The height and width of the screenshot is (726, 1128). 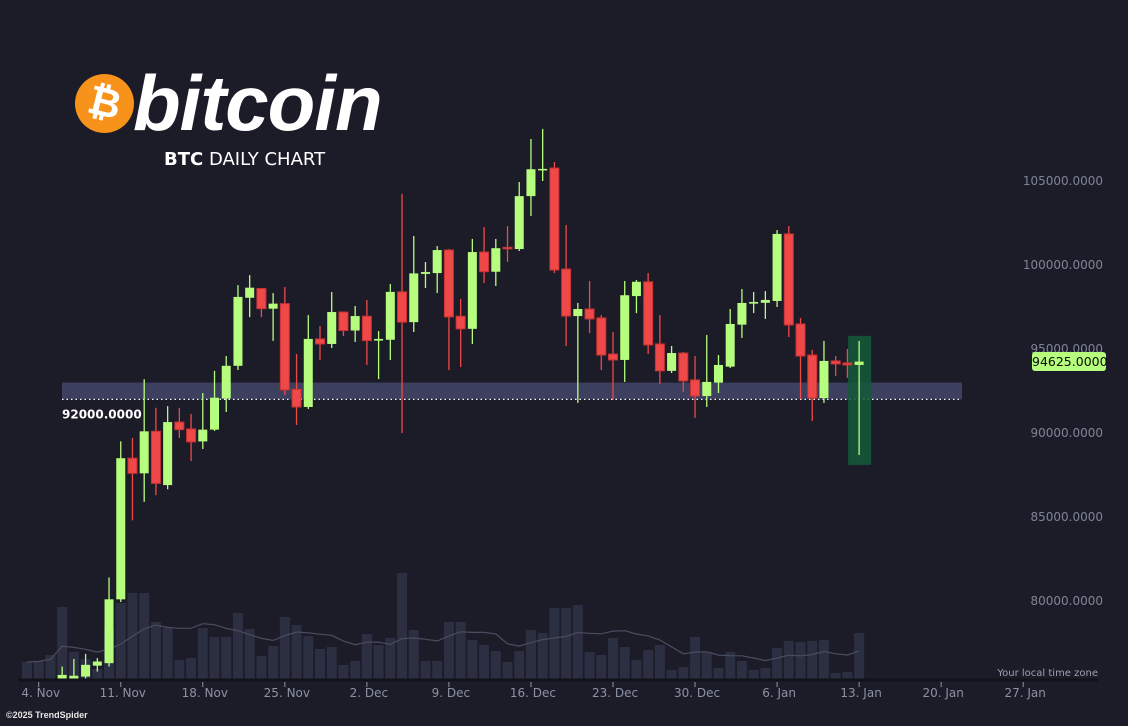 I want to click on y-tick-label: 100000.0000, so click(x=1063, y=265).